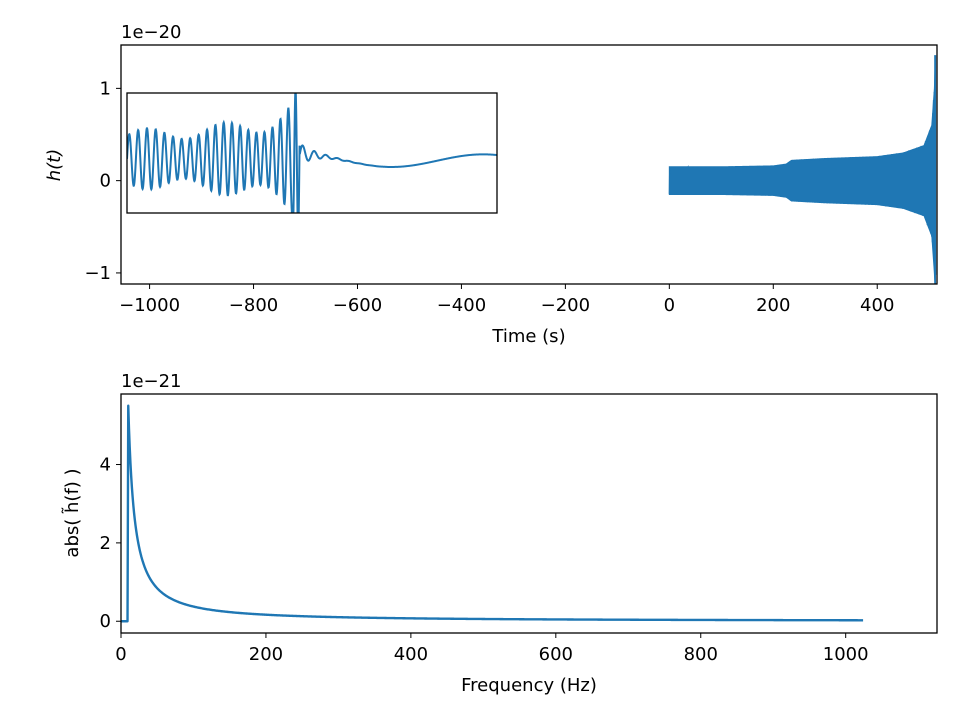  What do you see at coordinates (565, 305) in the screenshot?
I see `x-tick-label-top: −200` at bounding box center [565, 305].